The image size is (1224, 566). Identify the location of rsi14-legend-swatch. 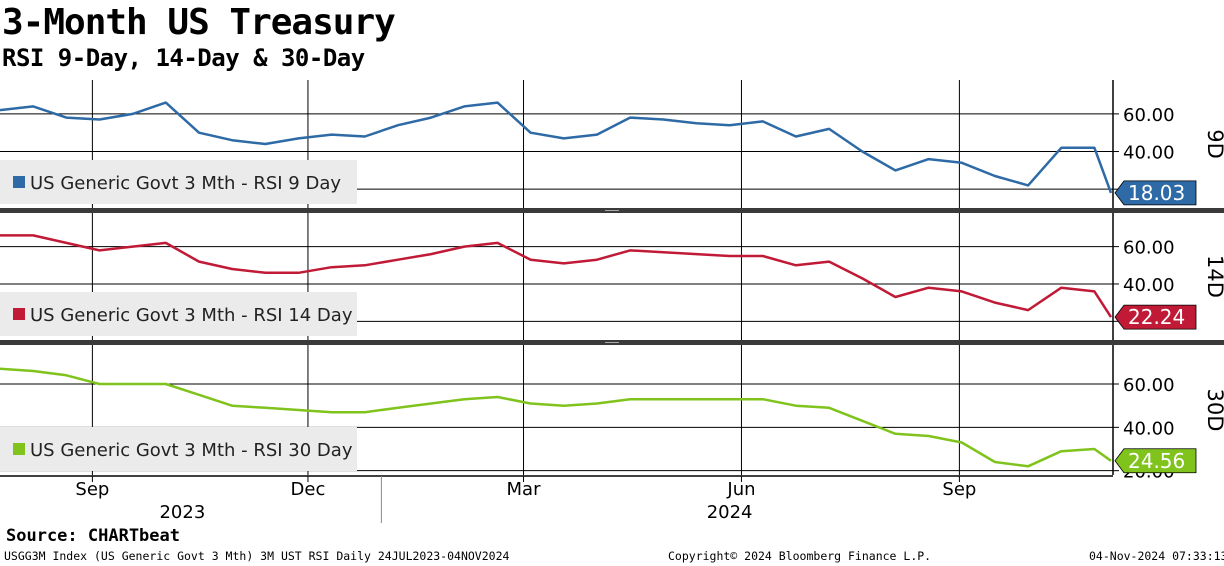
(19, 314).